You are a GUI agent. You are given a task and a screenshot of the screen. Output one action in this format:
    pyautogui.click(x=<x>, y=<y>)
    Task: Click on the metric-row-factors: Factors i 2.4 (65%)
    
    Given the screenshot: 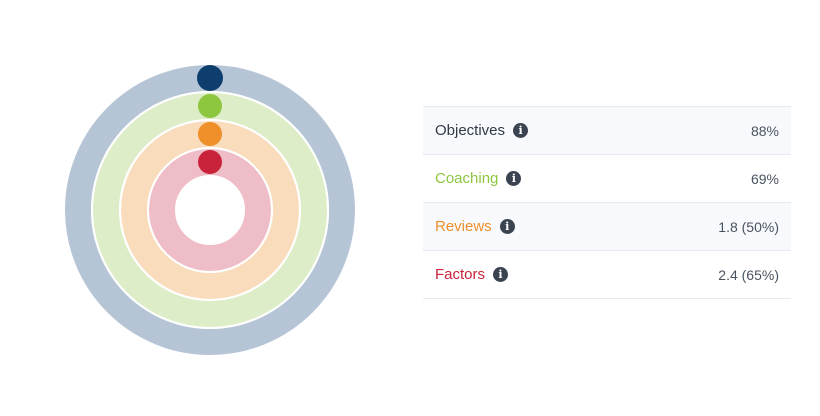 What is the action you would take?
    pyautogui.click(x=607, y=275)
    